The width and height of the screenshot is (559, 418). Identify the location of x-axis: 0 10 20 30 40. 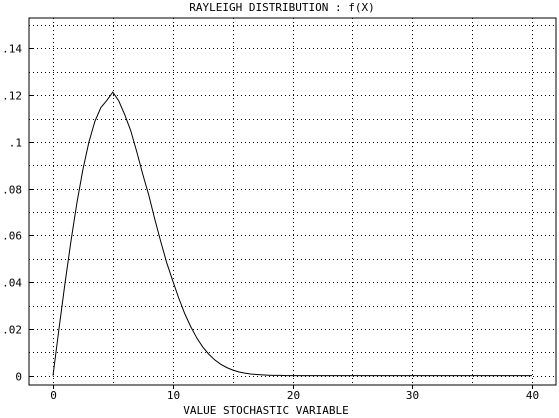
(294, 393).